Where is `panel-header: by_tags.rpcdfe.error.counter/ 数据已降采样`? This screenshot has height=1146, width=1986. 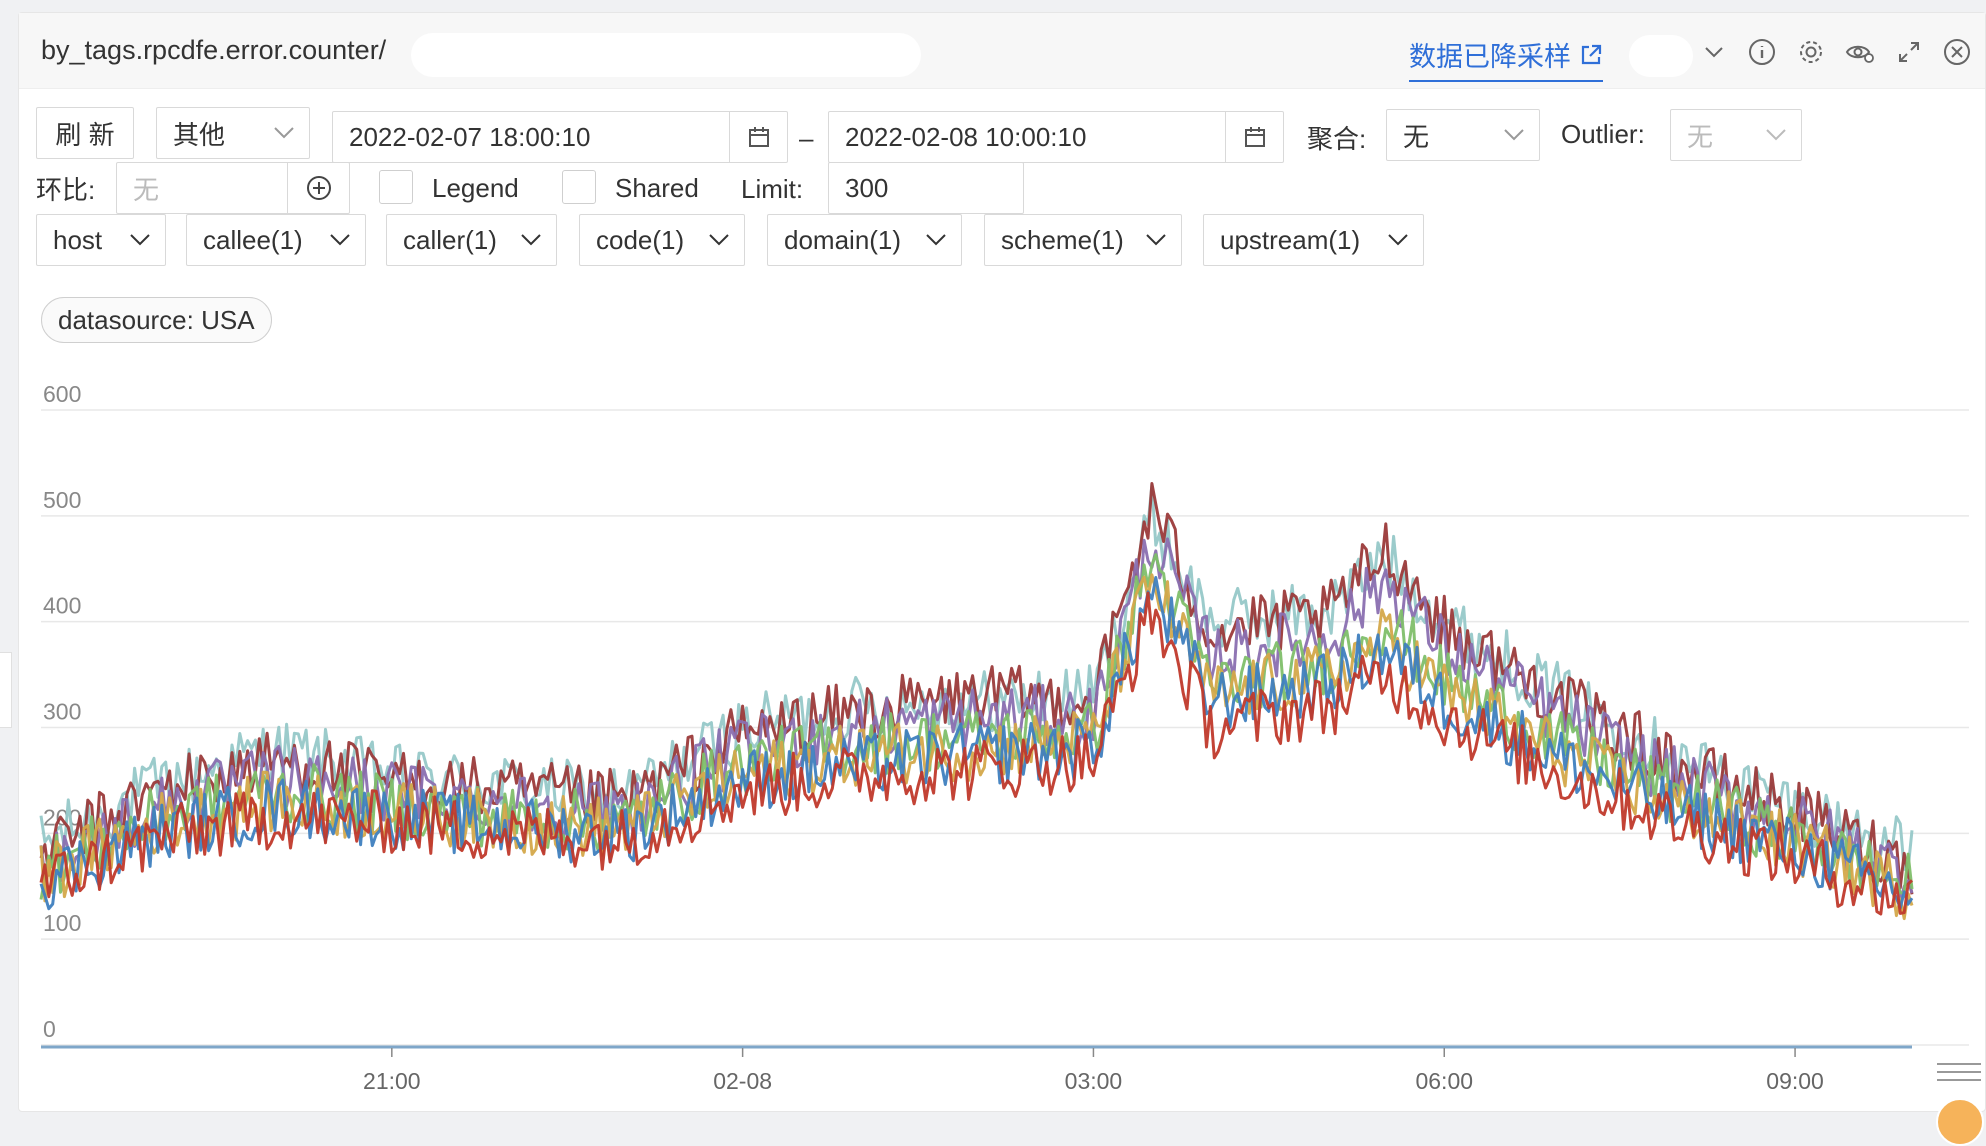 panel-header: by_tags.rpcdfe.error.counter/ 数据已降采样 is located at coordinates (1002, 51).